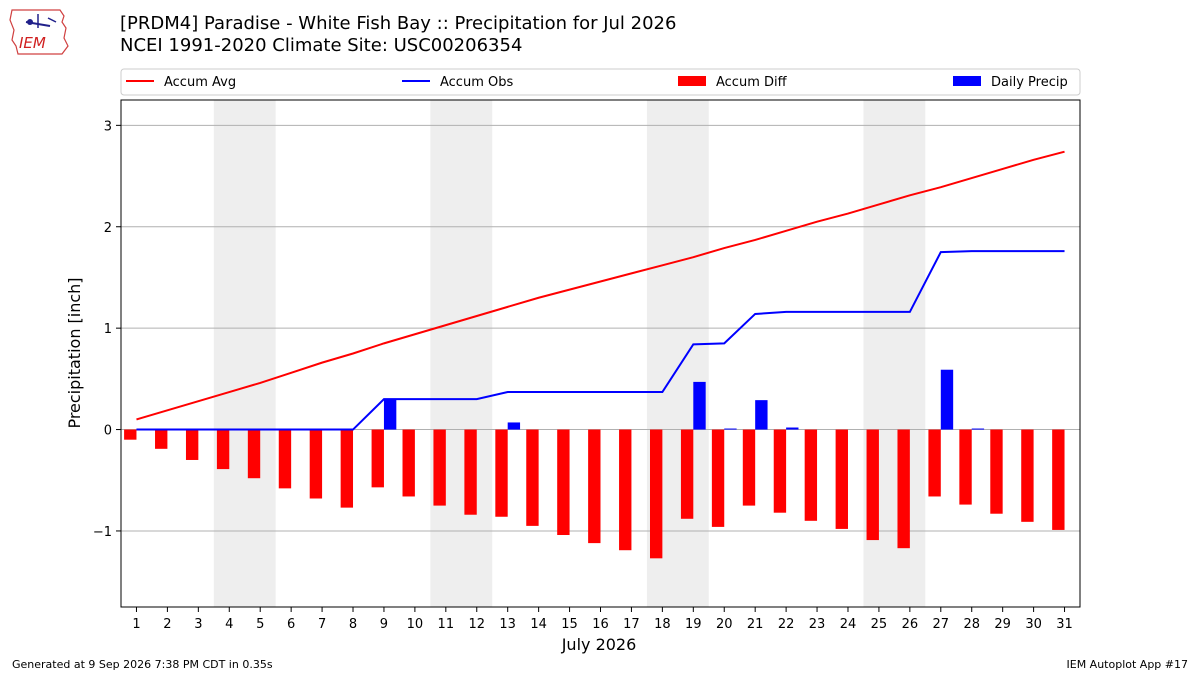 Image resolution: width=1200 pixels, height=675 pixels. What do you see at coordinates (600, 624) in the screenshot?
I see `x-tick-label-16: 16` at bounding box center [600, 624].